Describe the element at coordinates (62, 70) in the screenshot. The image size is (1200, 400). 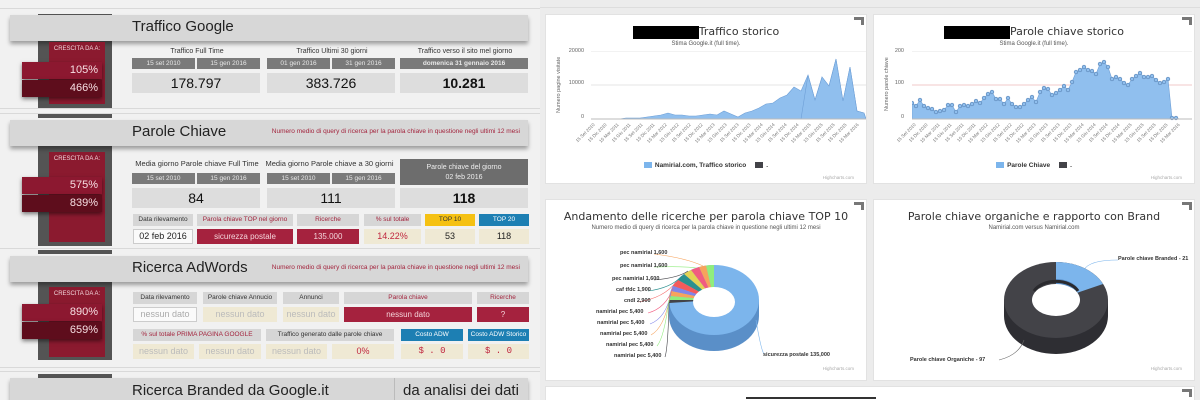
I see `growth-value-1: 105%` at that location.